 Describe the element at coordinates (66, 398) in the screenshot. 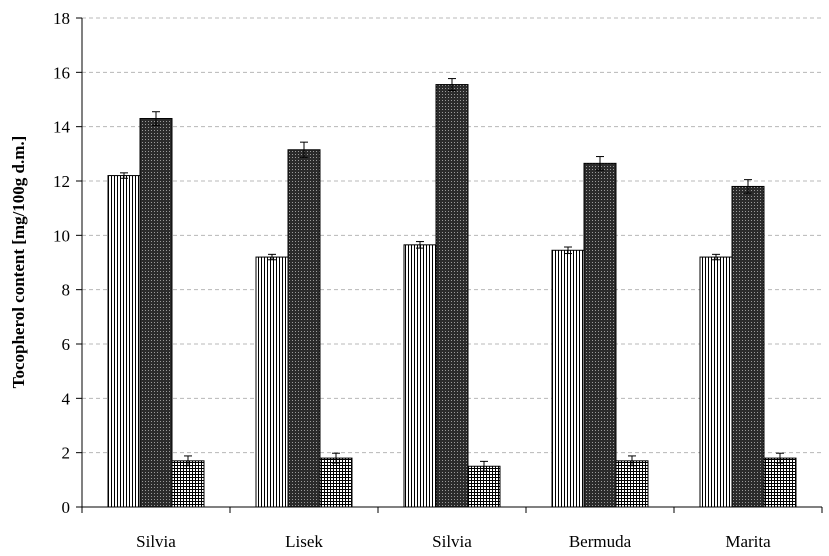

I see `y-tick-label: 4` at that location.